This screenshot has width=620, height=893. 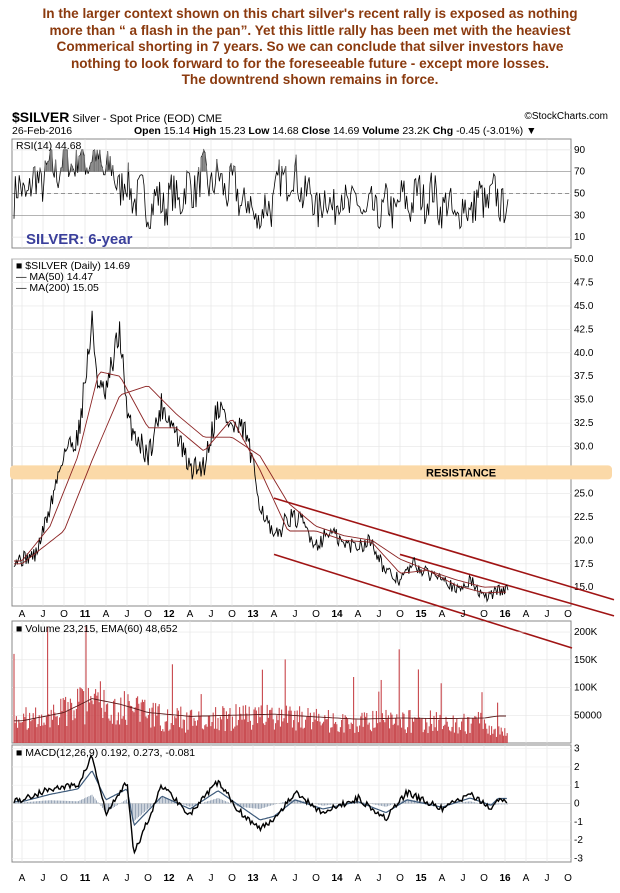 What do you see at coordinates (337, 614) in the screenshot?
I see `x-axis-tick-label: 14` at bounding box center [337, 614].